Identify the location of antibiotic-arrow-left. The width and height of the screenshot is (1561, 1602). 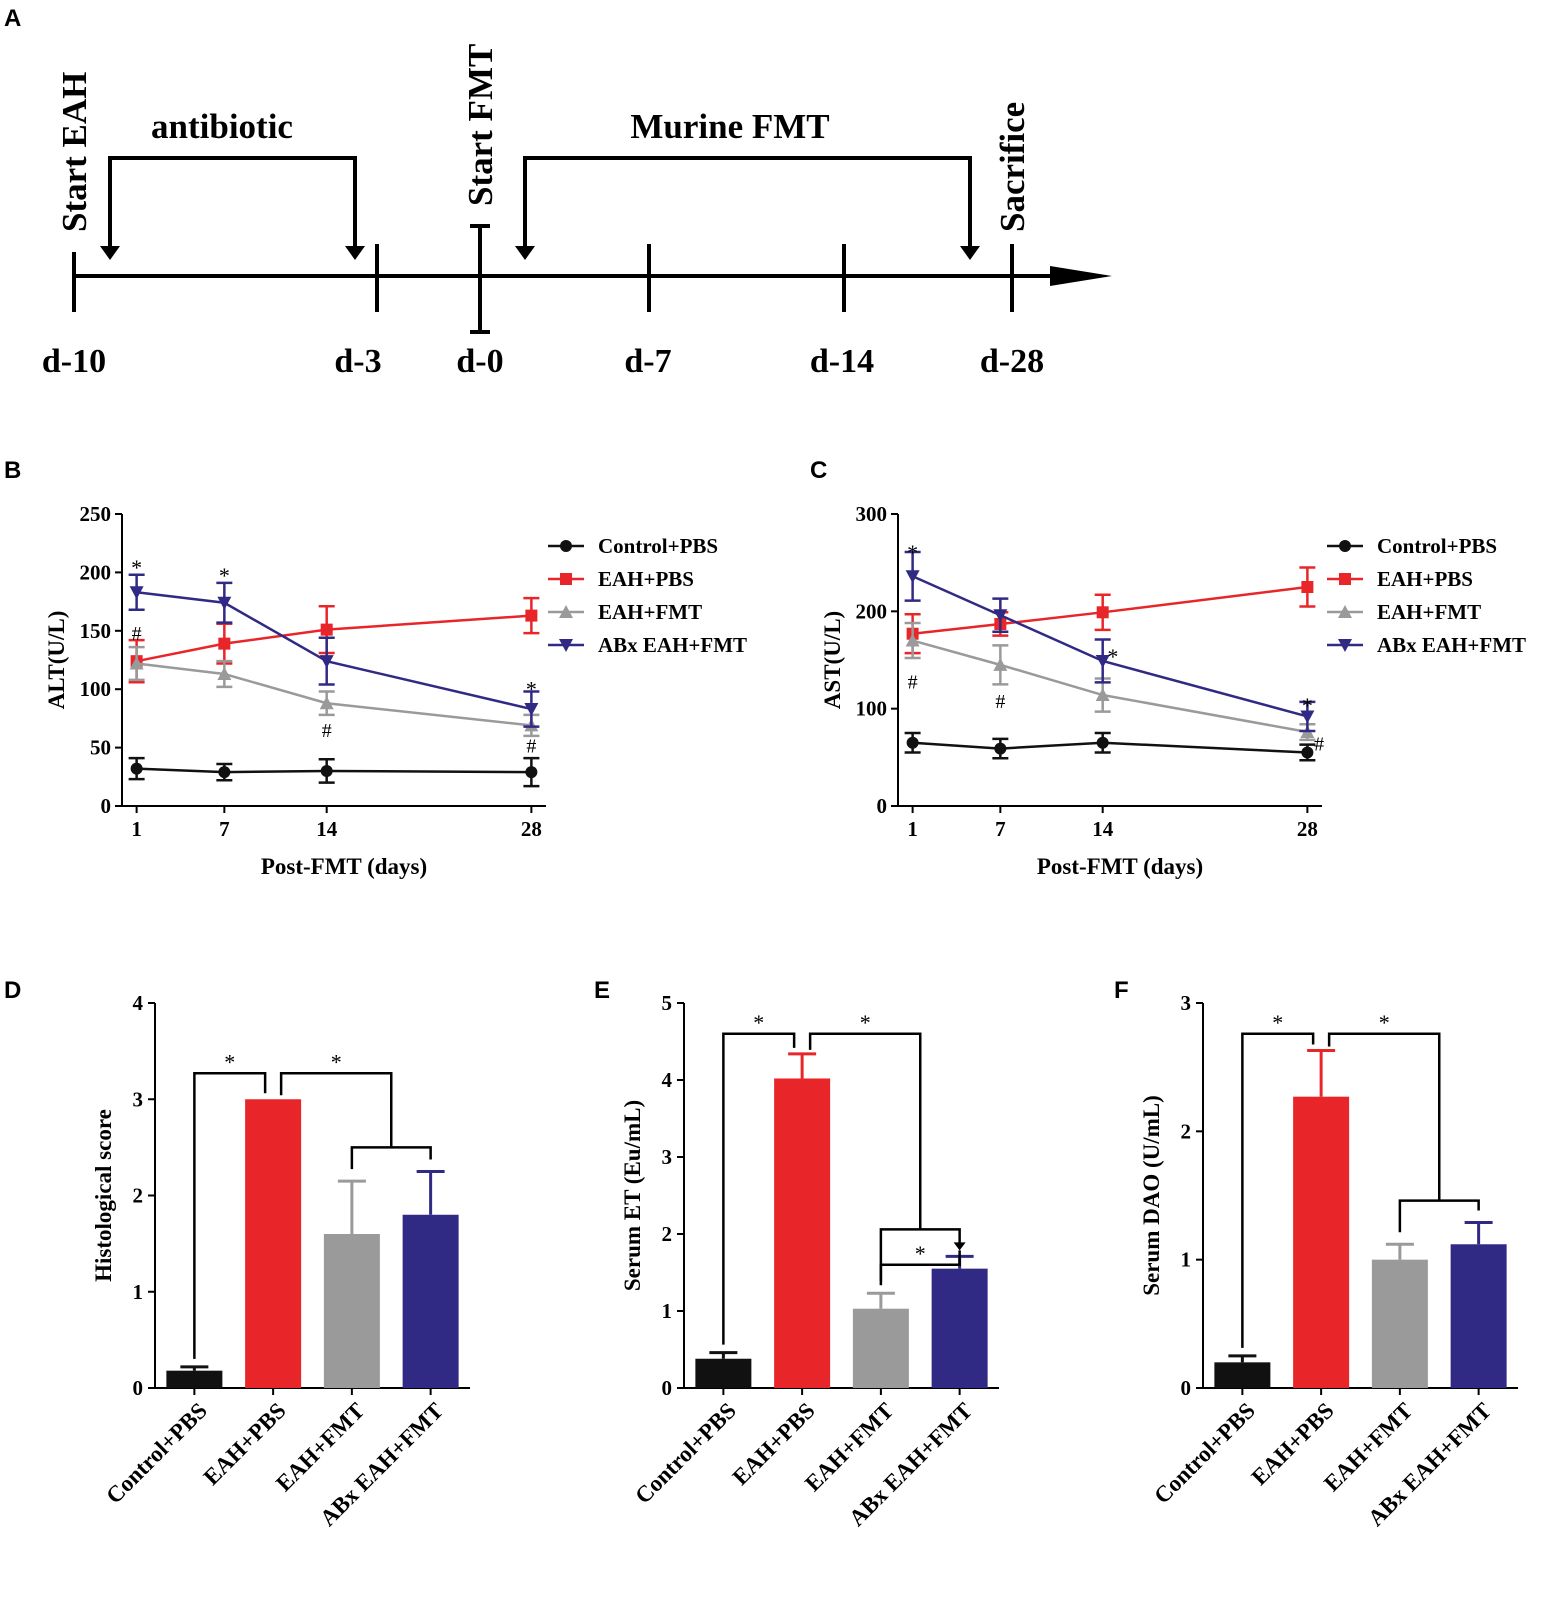
(110, 253).